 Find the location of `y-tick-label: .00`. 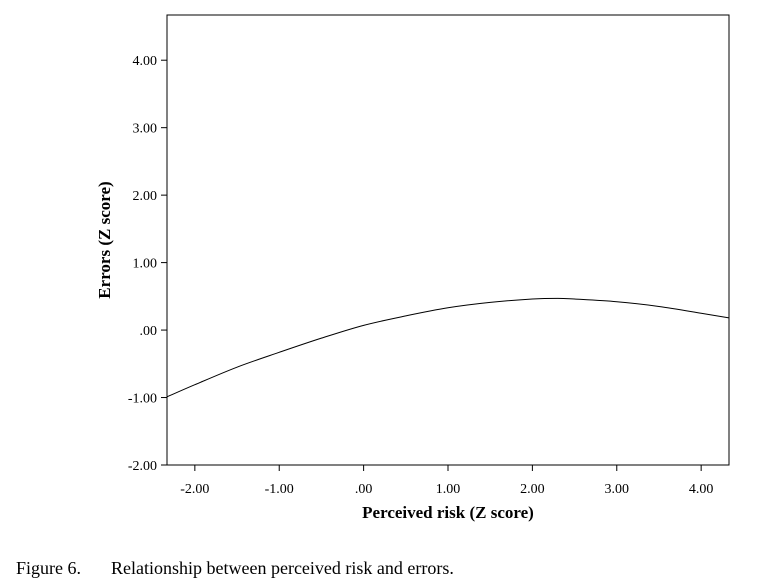

y-tick-label: .00 is located at coordinates (149, 331).